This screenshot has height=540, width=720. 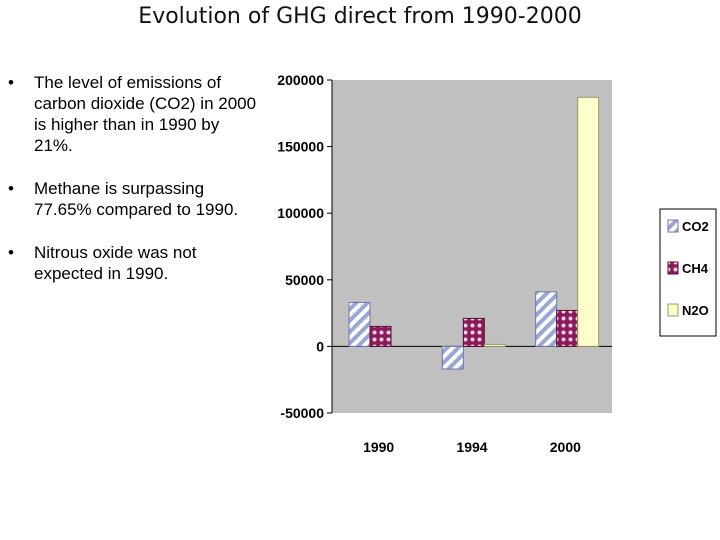 What do you see at coordinates (494, 345) in the screenshot?
I see `bar-n2o-1994` at bounding box center [494, 345].